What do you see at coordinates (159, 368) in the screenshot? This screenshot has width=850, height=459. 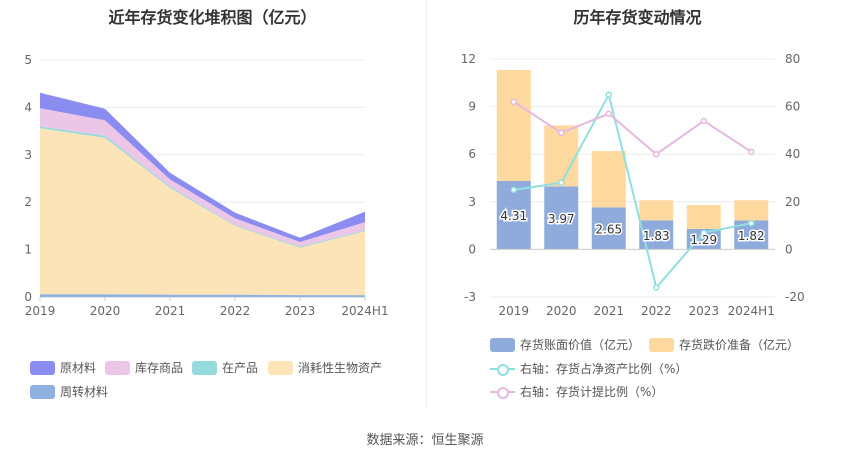 I see `legend-label: 库存商品` at bounding box center [159, 368].